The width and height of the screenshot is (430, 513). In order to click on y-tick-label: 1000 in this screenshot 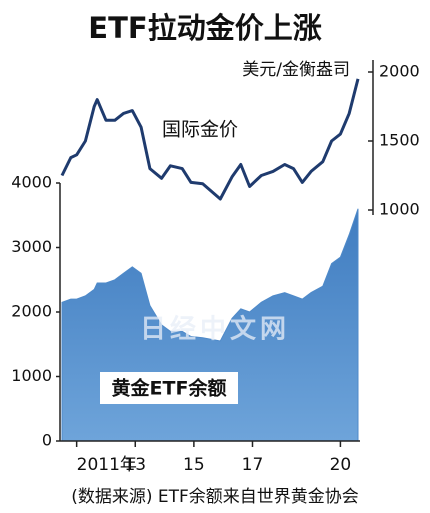, I will do `click(31, 375)`.